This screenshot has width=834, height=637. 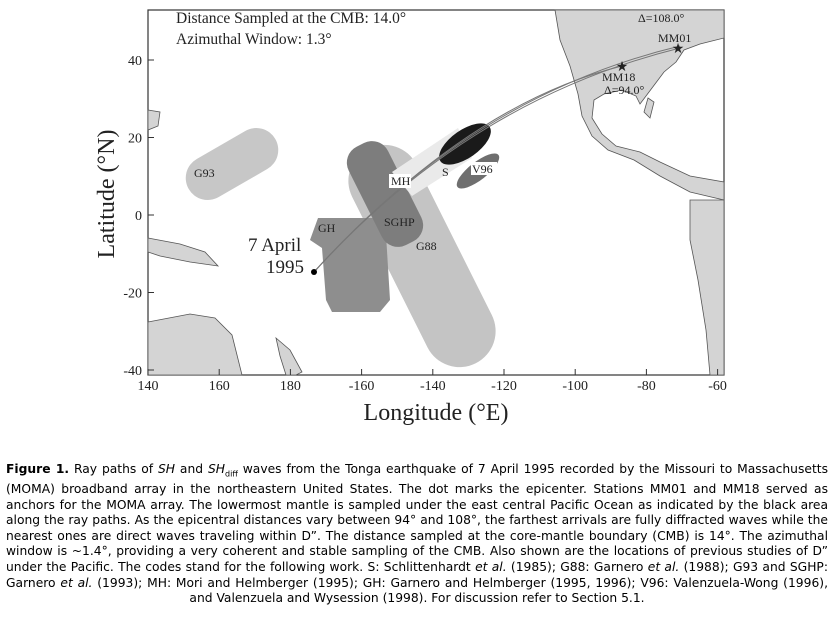 I want to click on y-tick-label: -20, so click(x=132, y=294).